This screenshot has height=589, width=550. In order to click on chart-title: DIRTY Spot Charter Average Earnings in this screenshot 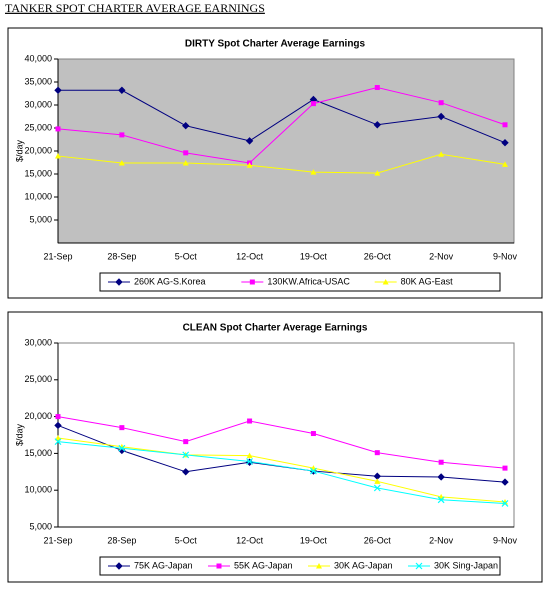, I will do `click(275, 44)`.